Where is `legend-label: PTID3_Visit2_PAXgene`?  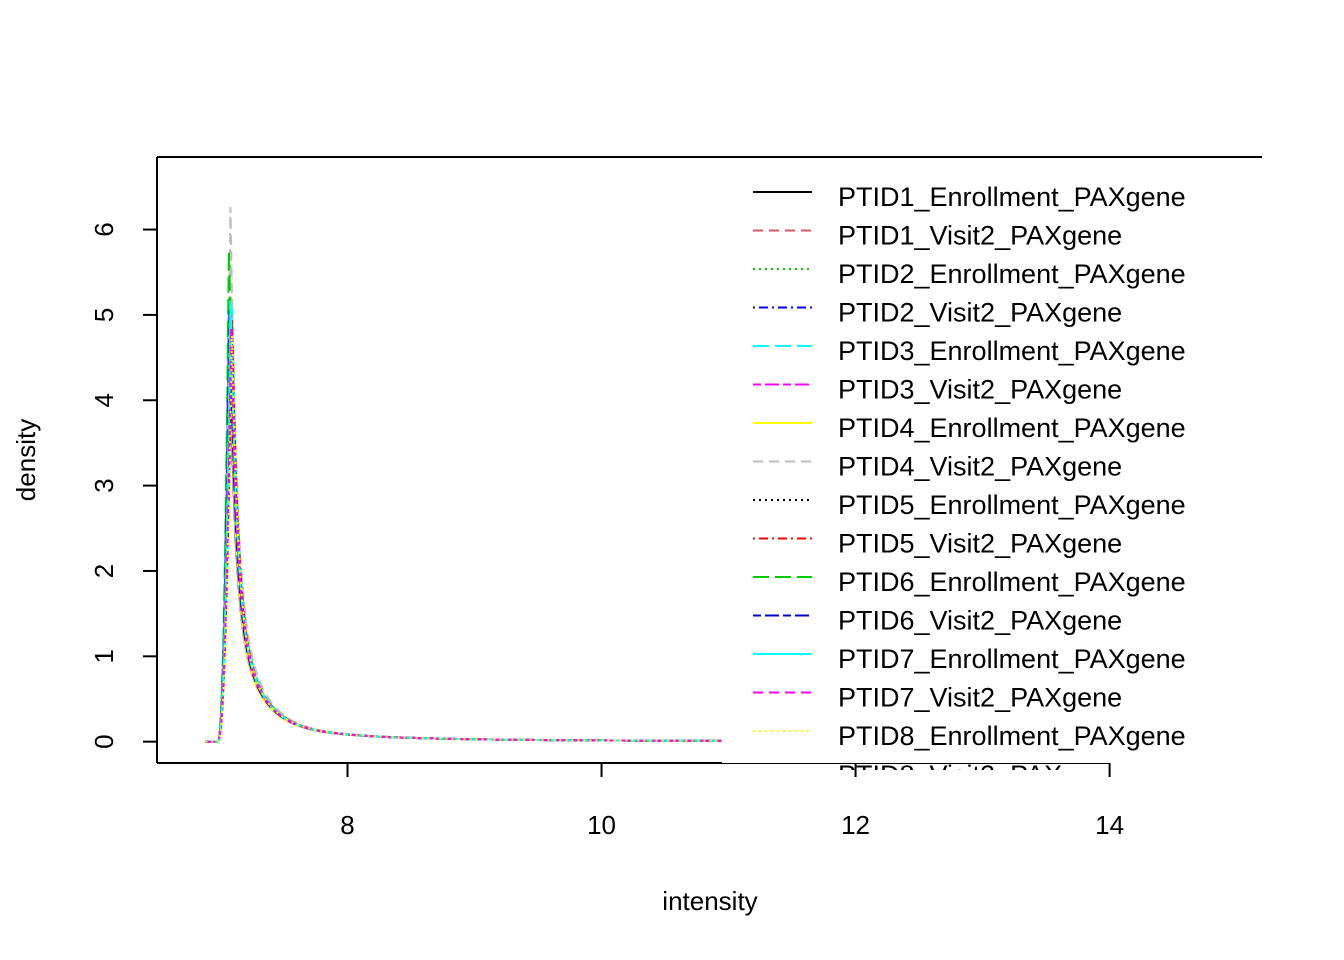 legend-label: PTID3_Visit2_PAXgene is located at coordinates (980, 390).